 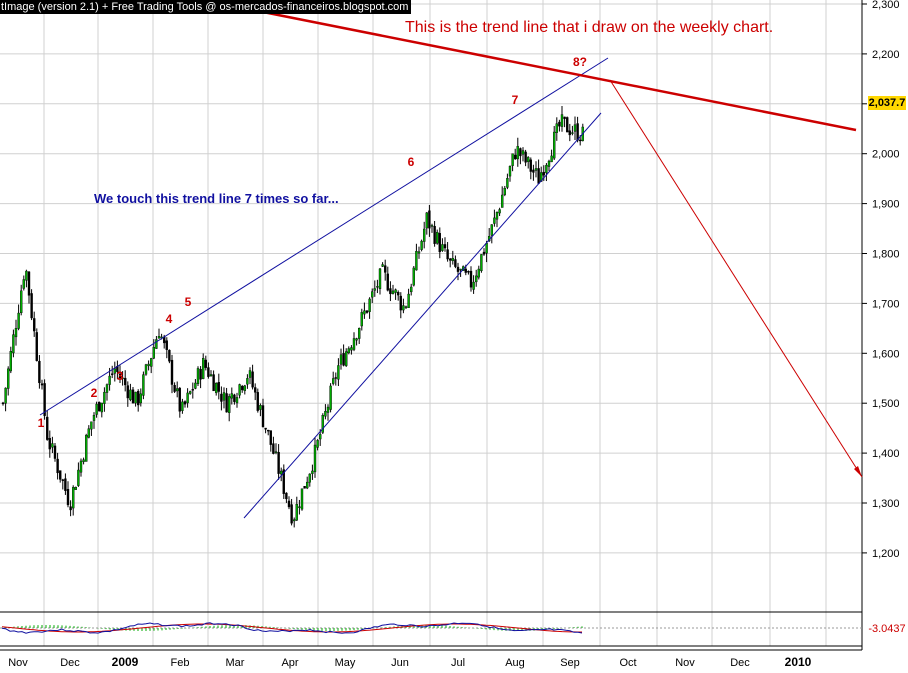 What do you see at coordinates (886, 5) in the screenshot?
I see `y-tick-label: 2,300` at bounding box center [886, 5].